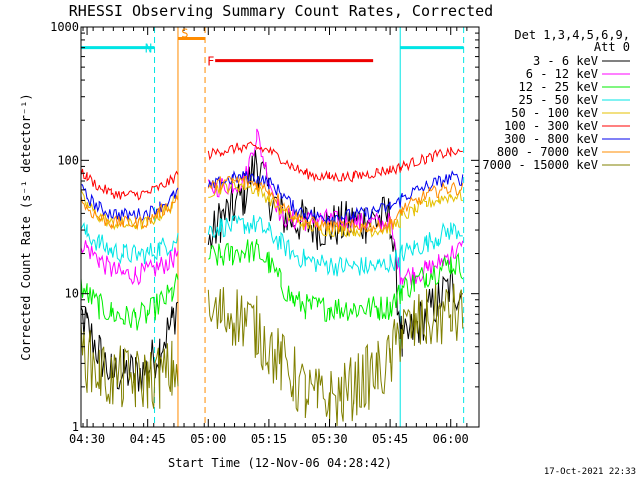 The image size is (640, 480). What do you see at coordinates (269, 439) in the screenshot?
I see `x-tick-label: 05:15` at bounding box center [269, 439].